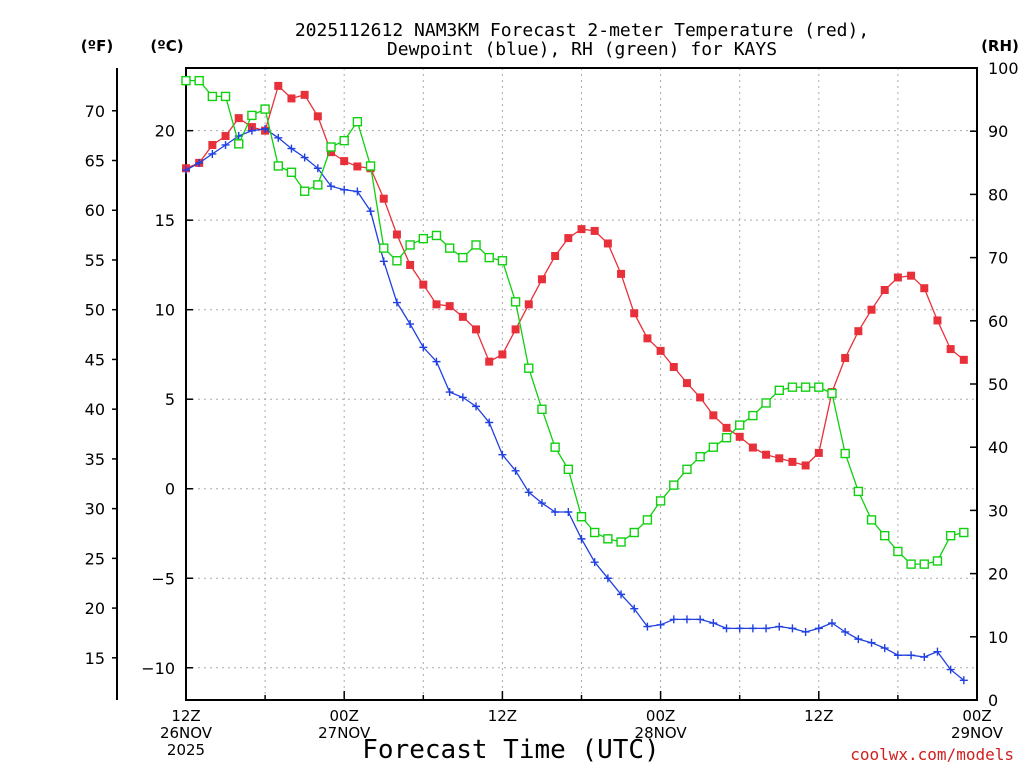 Image resolution: width=1024 pixels, height=768 pixels. I want to click on rh-tick-label: 90, so click(998, 131).